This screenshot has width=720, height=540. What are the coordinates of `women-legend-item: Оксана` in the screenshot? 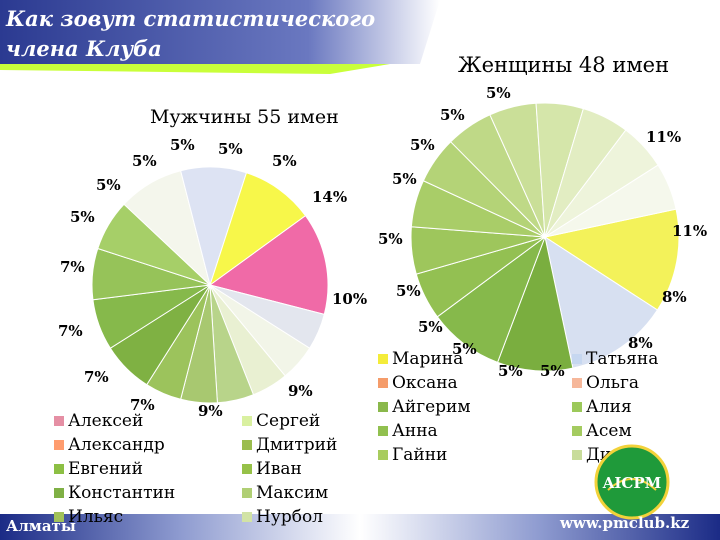 It's located at (418, 383).